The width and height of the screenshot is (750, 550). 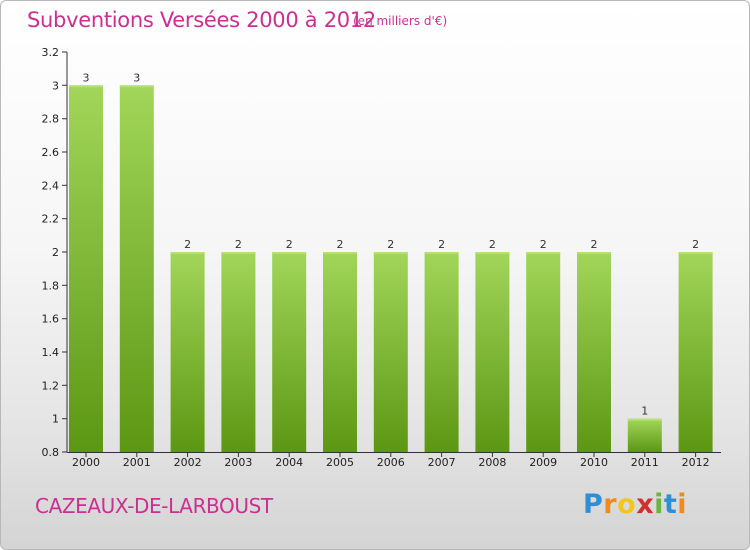 I want to click on bar-2001, so click(x=136, y=269).